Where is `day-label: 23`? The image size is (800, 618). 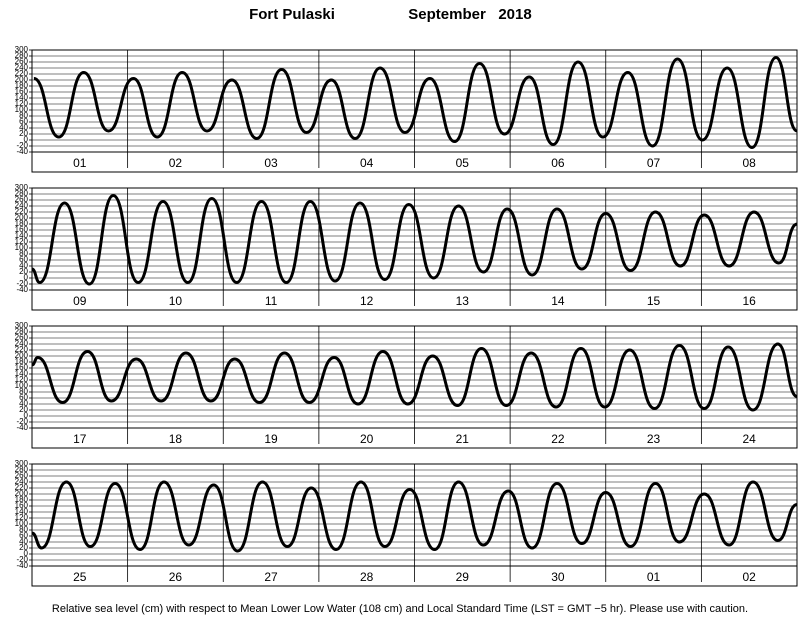 day-label: 23 is located at coordinates (654, 439).